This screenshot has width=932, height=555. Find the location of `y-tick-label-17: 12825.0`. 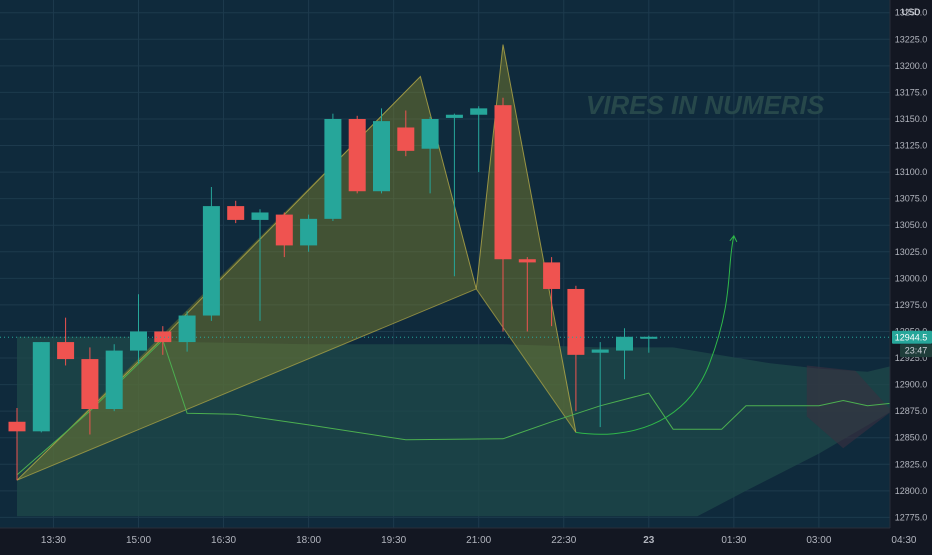

y-tick-label-17: 12825.0 is located at coordinates (911, 464).